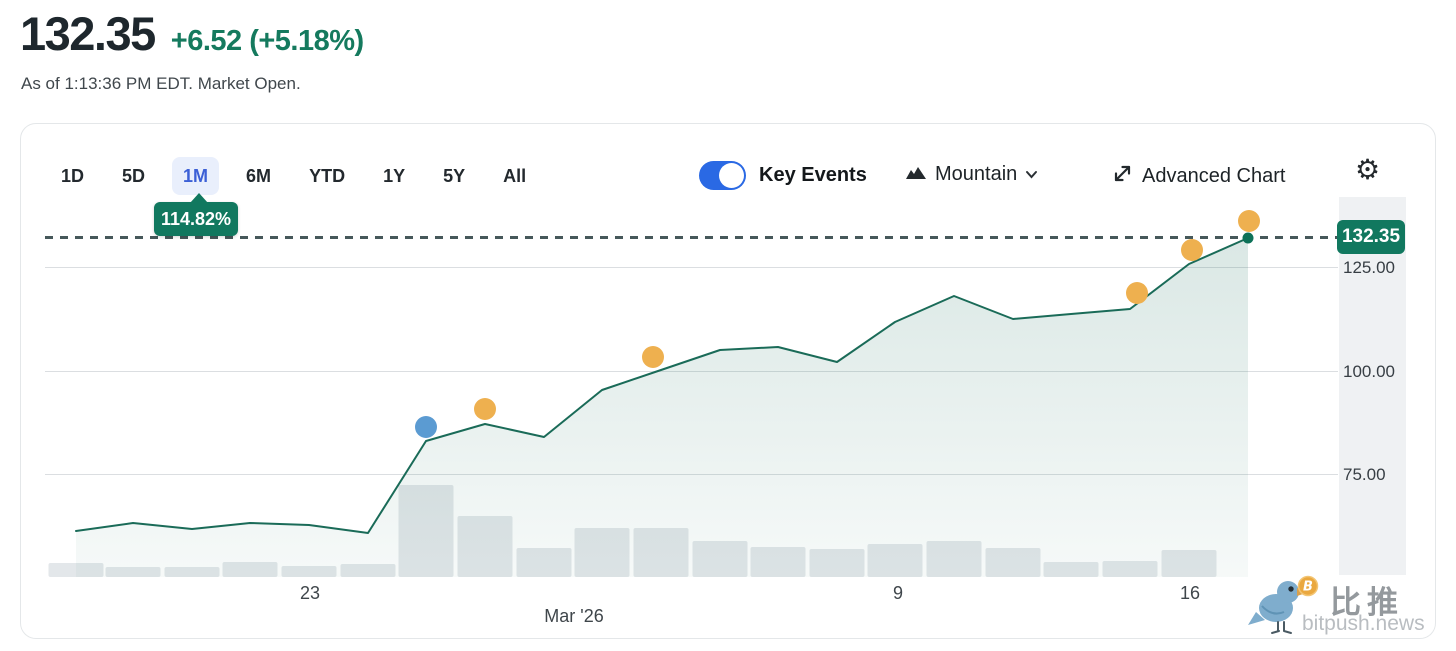 The image size is (1456, 651). Describe the element at coordinates (1363, 623) in the screenshot. I see `bitpush-site-text: bitpush.news` at that location.